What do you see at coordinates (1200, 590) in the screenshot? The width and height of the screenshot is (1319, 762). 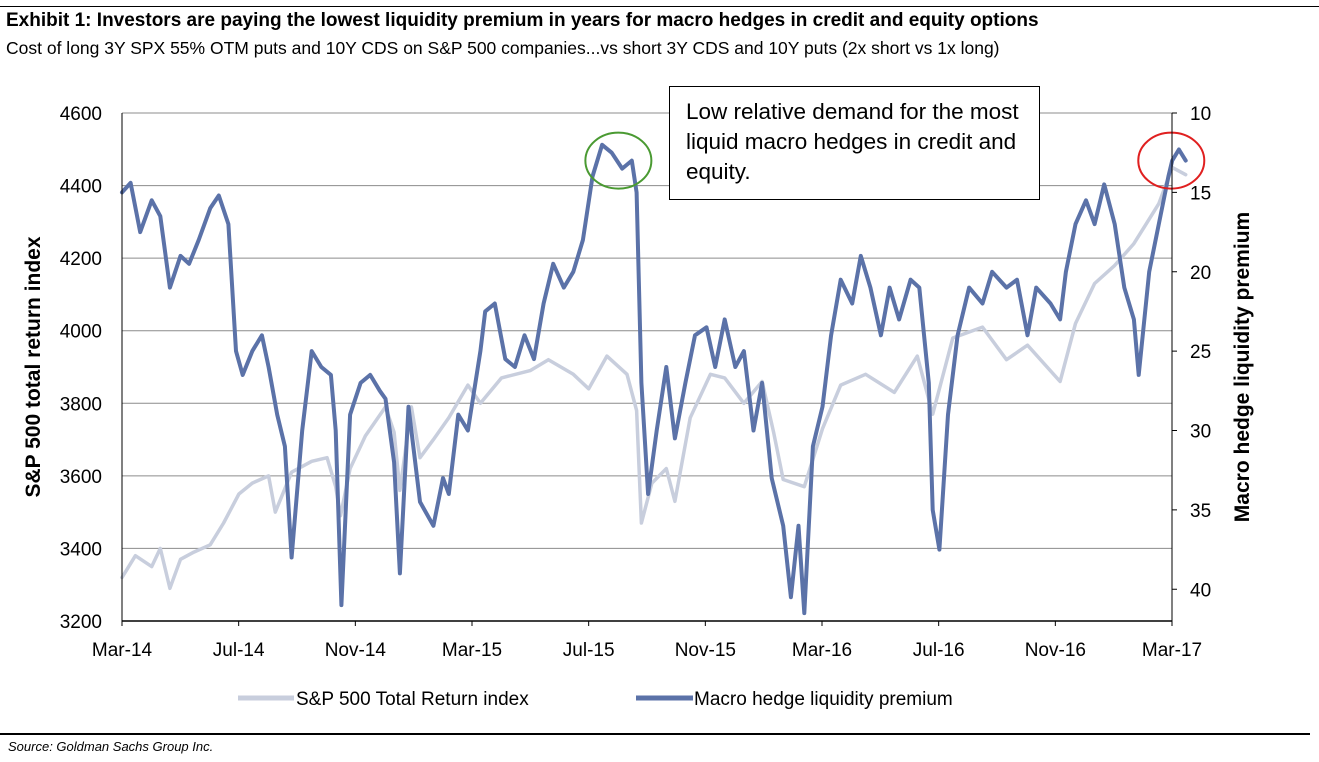 I see `right-tick-label: 40` at bounding box center [1200, 590].